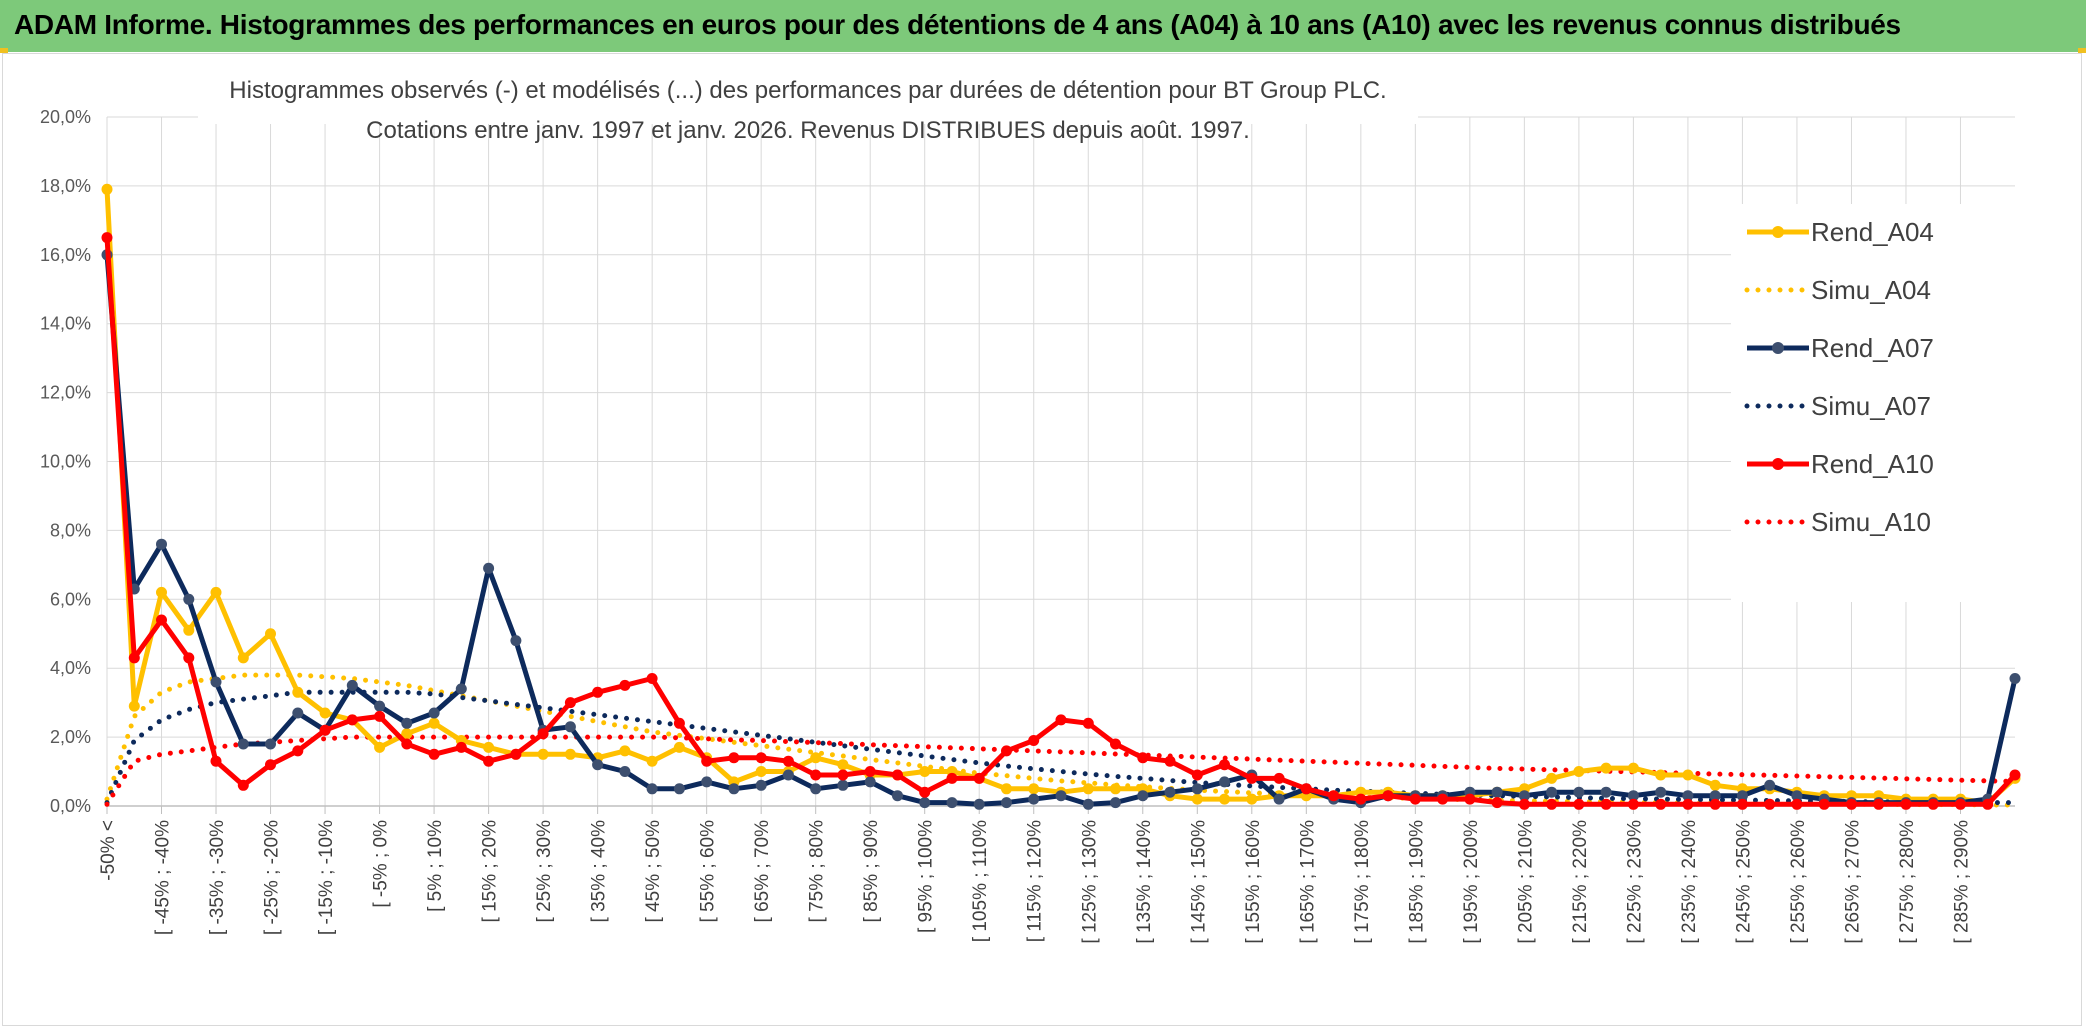 This screenshot has width=2086, height=1031. Describe the element at coordinates (70, 599) in the screenshot. I see `y-tick-label: 6,0%` at that location.